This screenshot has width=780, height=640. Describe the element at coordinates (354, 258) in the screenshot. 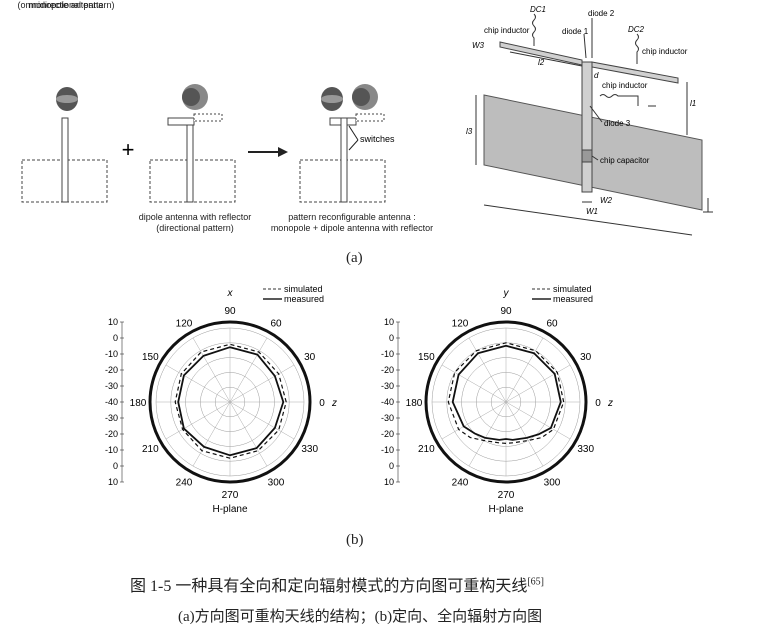

I see `panel-a-label: (a)` at that location.